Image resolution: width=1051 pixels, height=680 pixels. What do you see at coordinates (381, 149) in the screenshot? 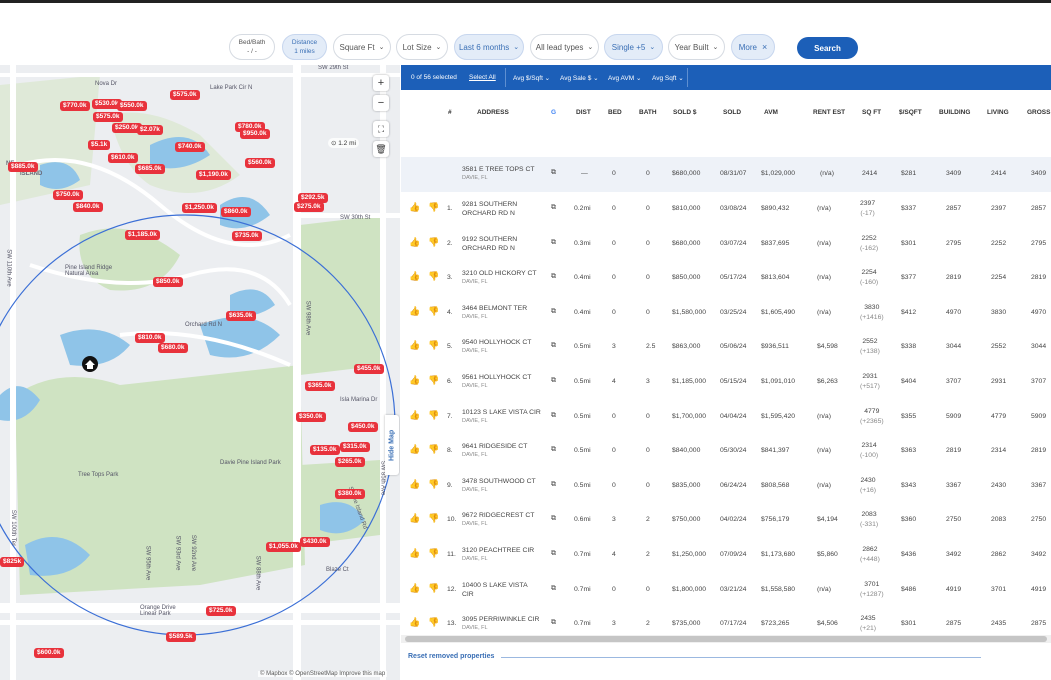
I see `trash-icon: 🗑` at bounding box center [381, 149].